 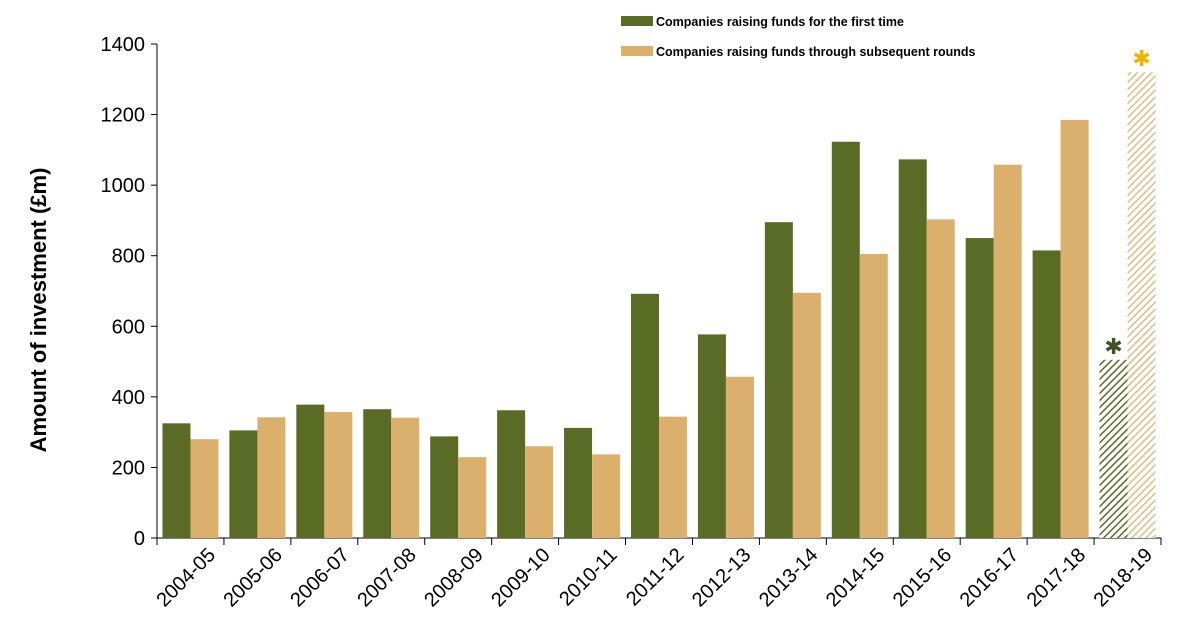 I want to click on y-tick-label: 0, so click(x=139, y=539).